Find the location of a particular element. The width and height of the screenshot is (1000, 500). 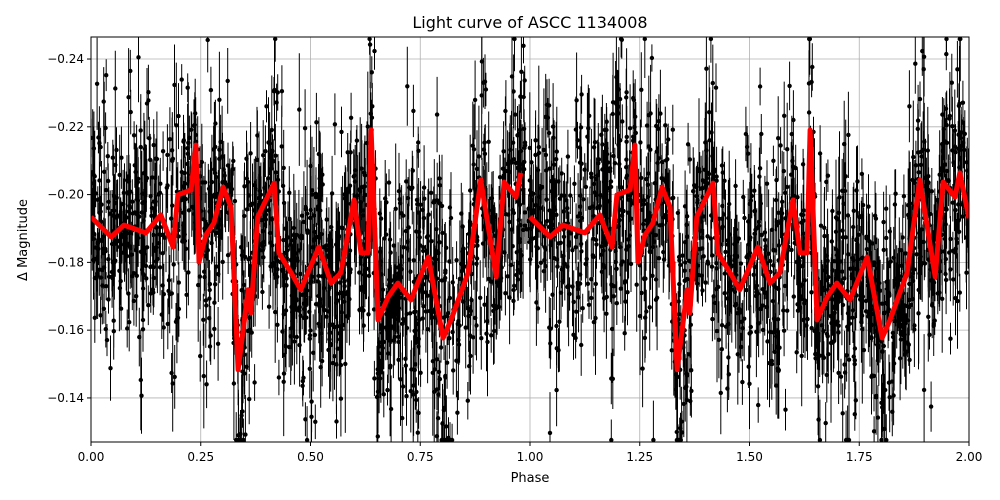

x-tick-label: 0.50 is located at coordinates (310, 457).